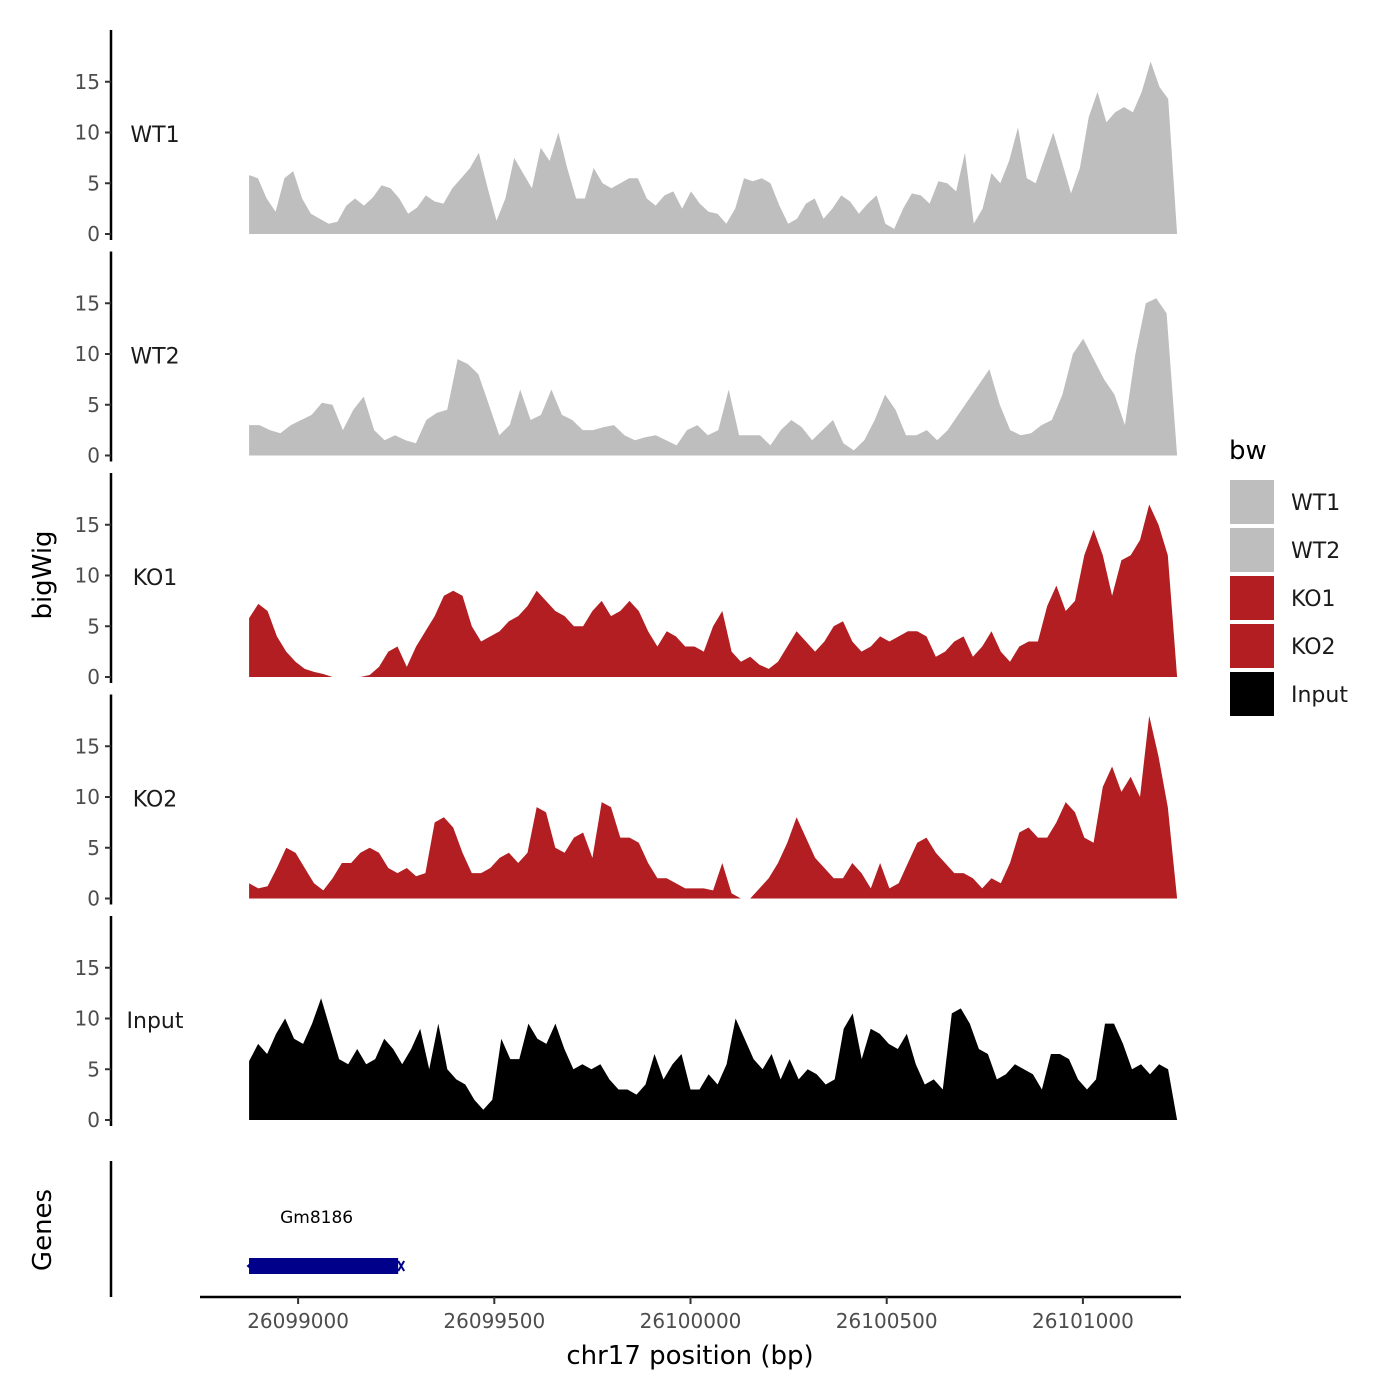 Image resolution: width=1400 pixels, height=1400 pixels. I want to click on x-axis: 26099000 26099500 26100000 26100500 26101000, so click(690, 1314).